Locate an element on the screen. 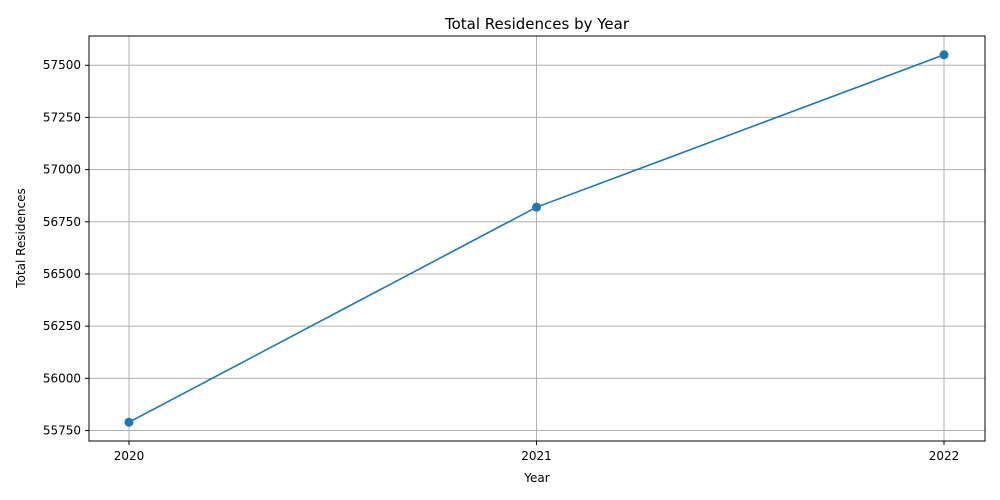  y-axis-label: Total Residences is located at coordinates (21, 238).